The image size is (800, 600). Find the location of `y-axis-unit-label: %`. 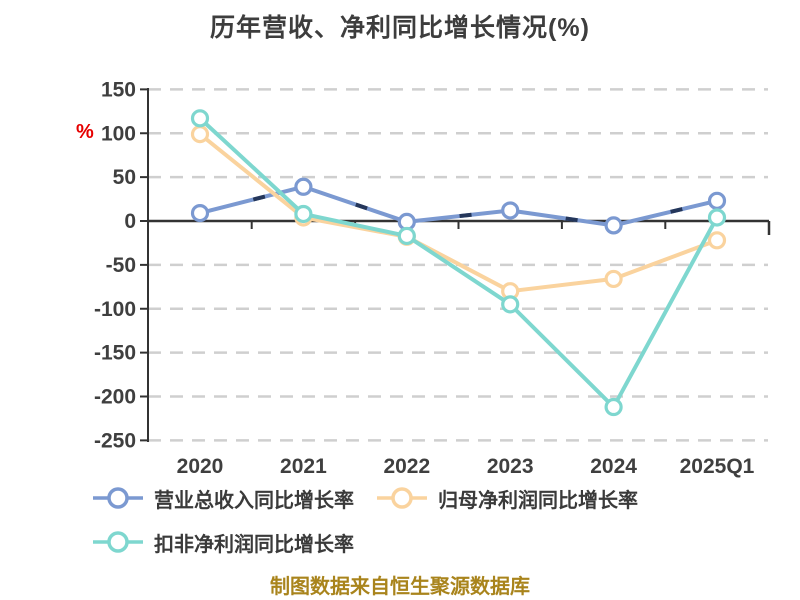

y-axis-unit-label: % is located at coordinates (85, 132).